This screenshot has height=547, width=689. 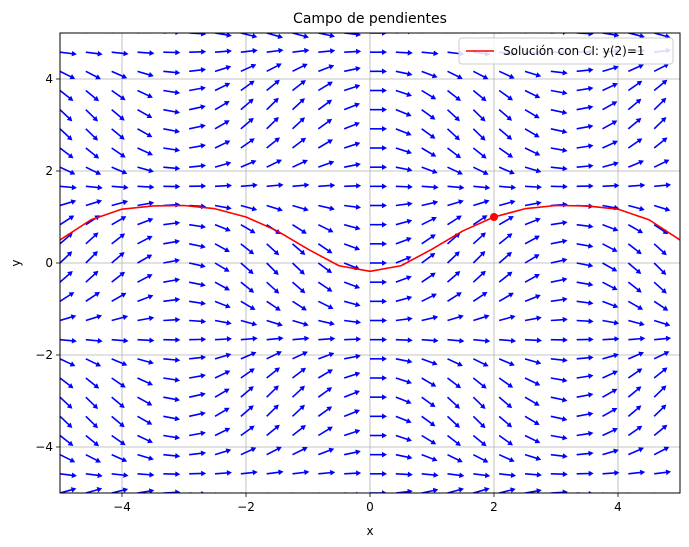 I want to click on x-tick-label: 0, so click(x=370, y=507).